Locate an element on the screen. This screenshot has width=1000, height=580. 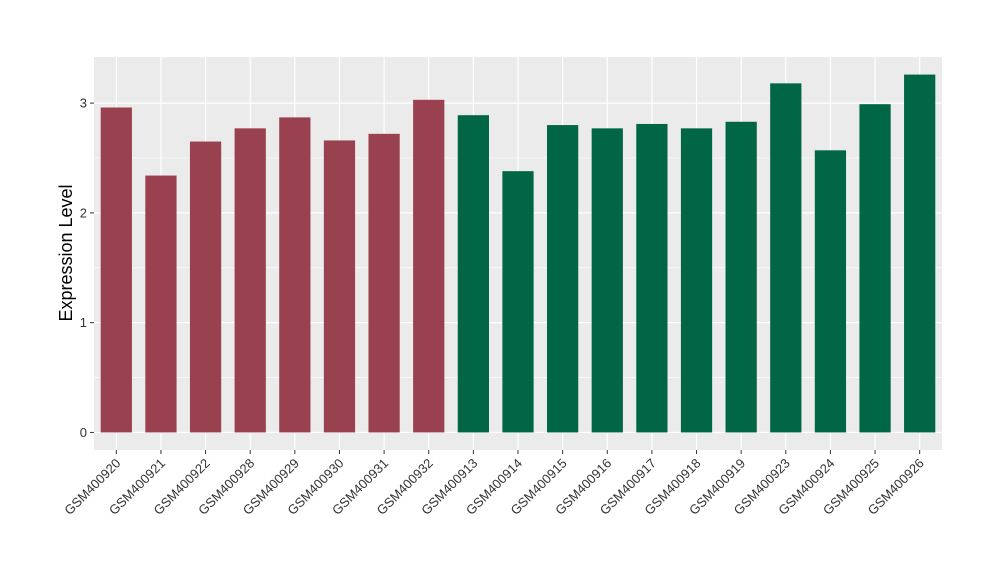
y-tick-label: 3 is located at coordinates (83, 103).